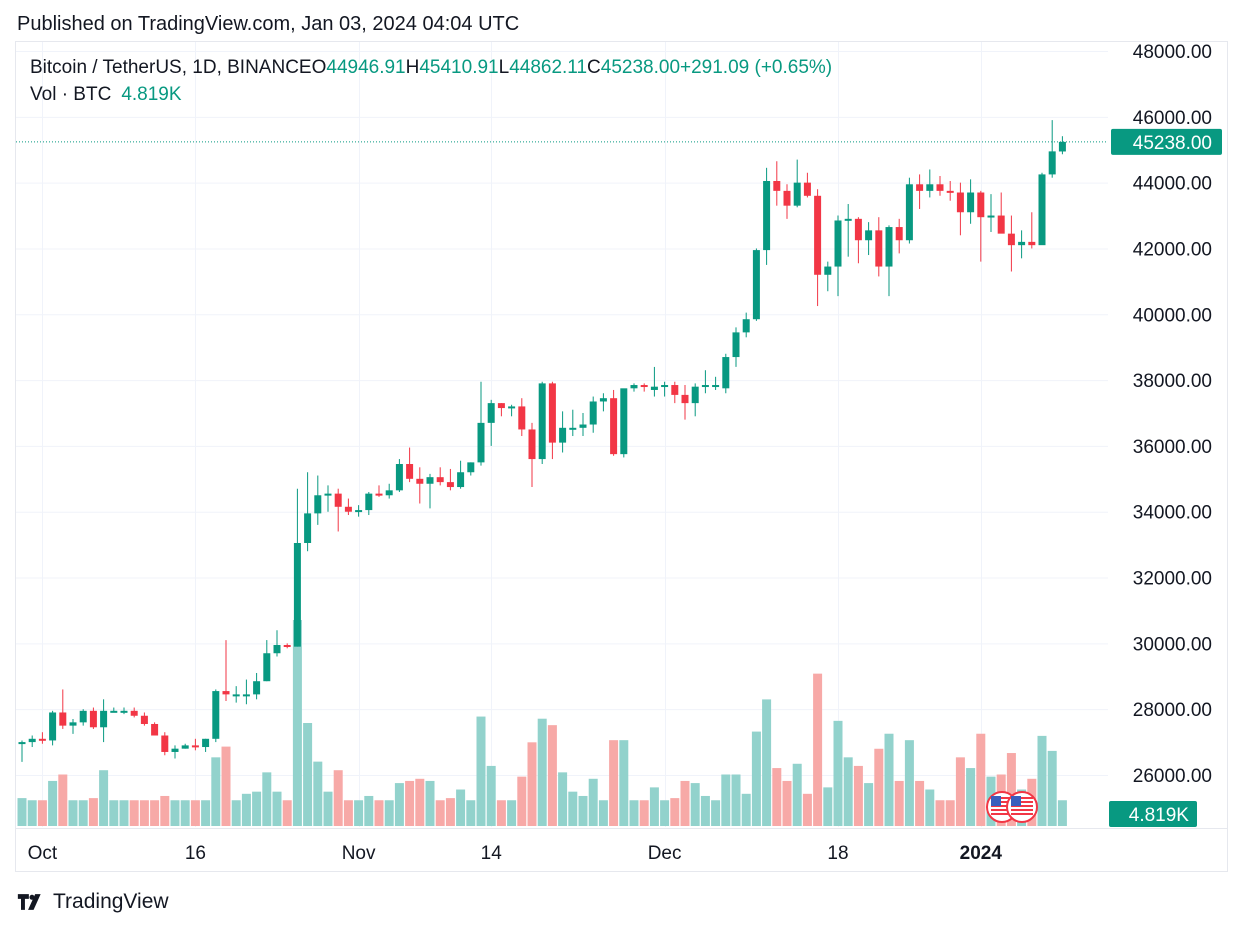 This screenshot has height=929, width=1244. I want to click on y-tick-label: 34000.00, so click(1172, 513).